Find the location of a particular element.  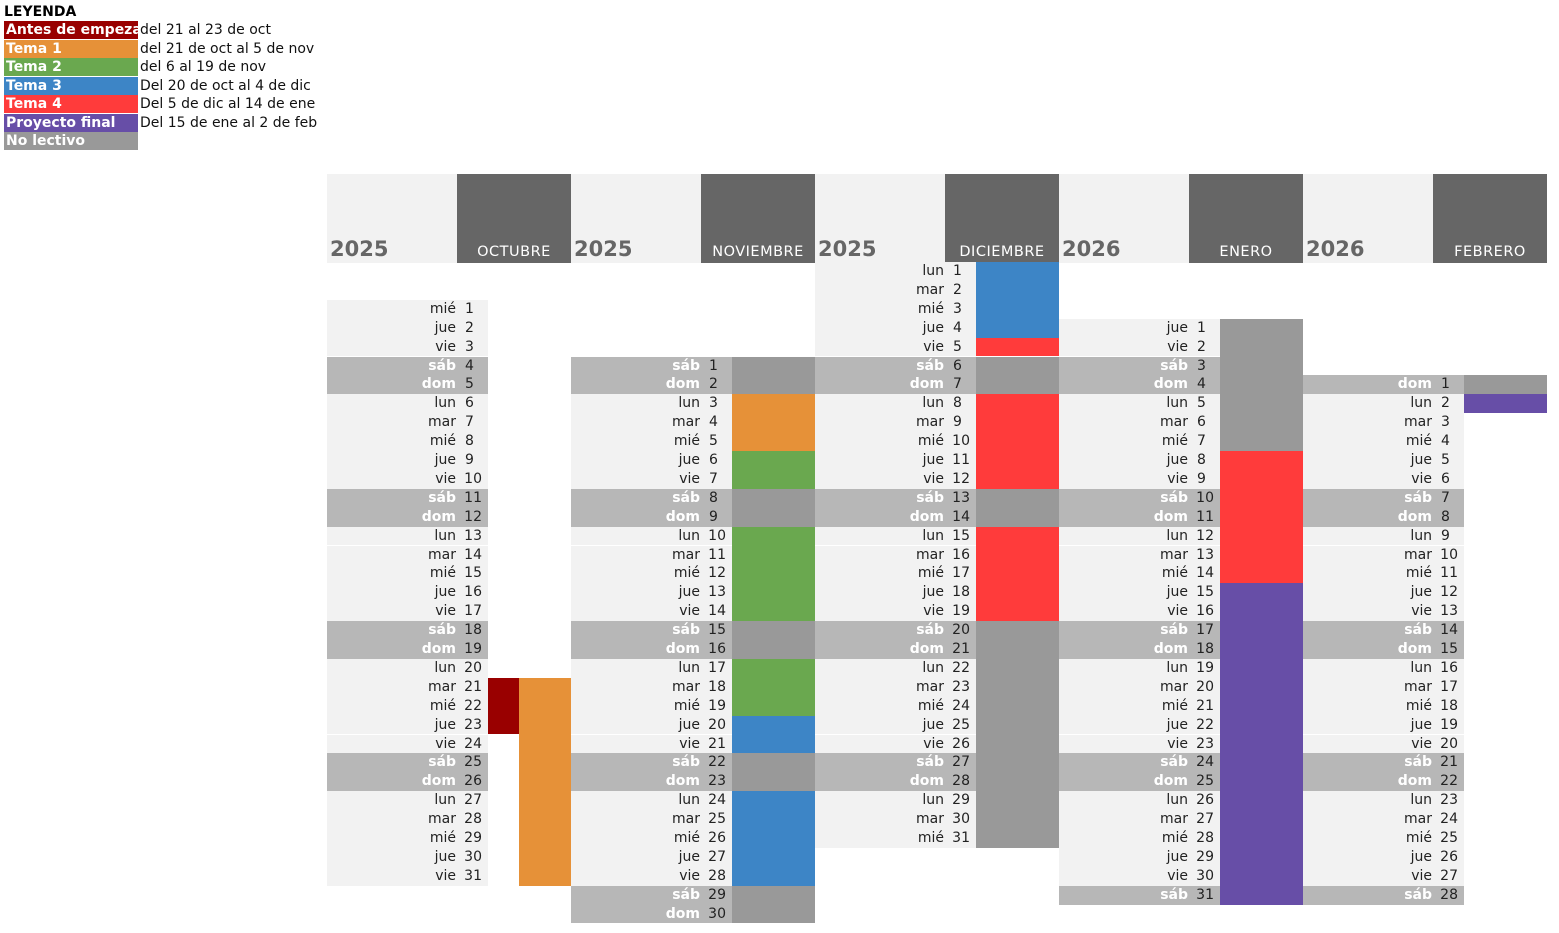

legend-swatch: Tema 4 is located at coordinates (71, 104).